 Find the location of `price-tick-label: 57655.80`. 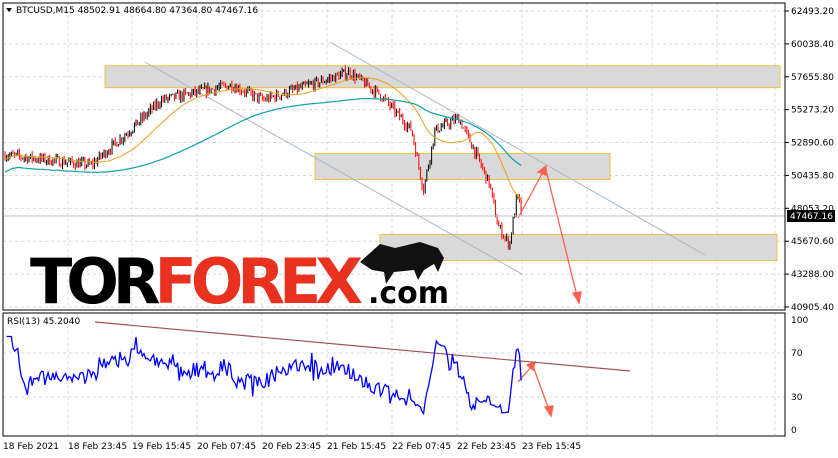

price-tick-label: 57655.80 is located at coordinates (812, 78).